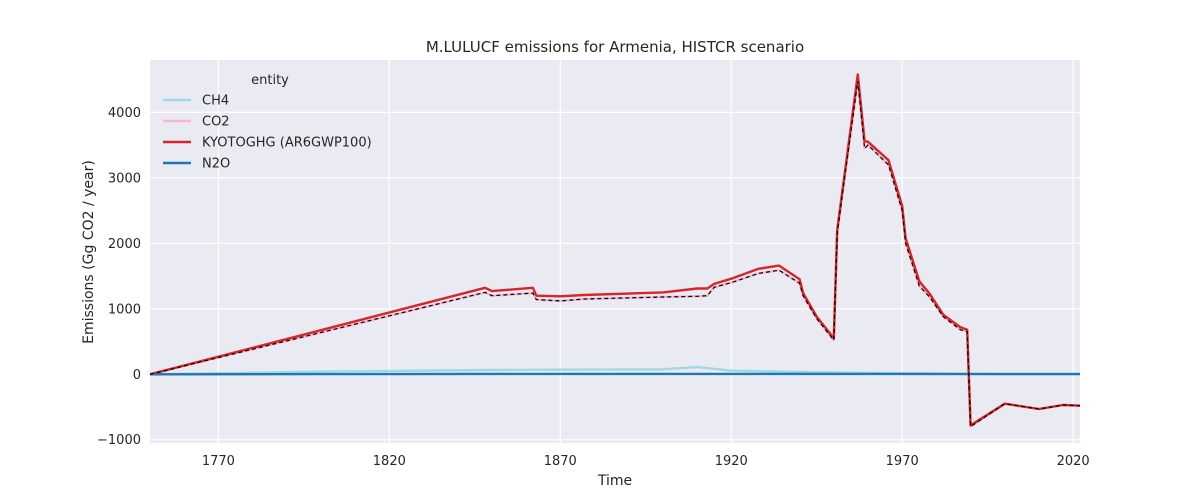 The image size is (1200, 500). What do you see at coordinates (215, 101) in the screenshot?
I see `legend-label: CH4` at bounding box center [215, 101].